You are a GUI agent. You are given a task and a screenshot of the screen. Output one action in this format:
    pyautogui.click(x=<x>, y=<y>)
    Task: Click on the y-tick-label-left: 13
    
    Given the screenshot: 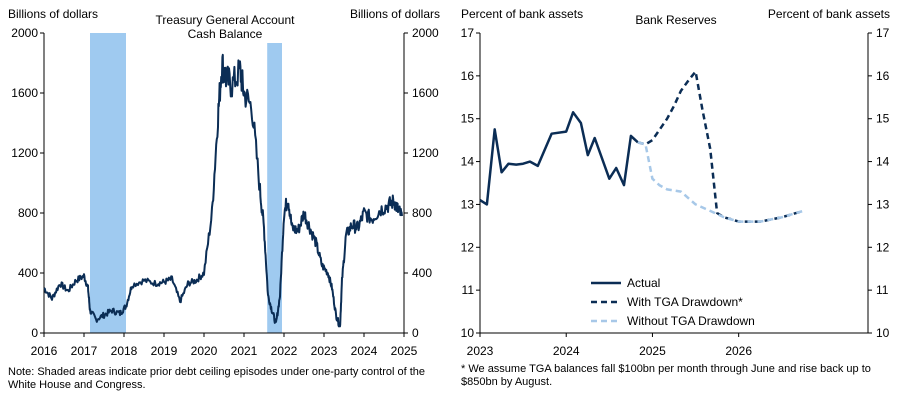 What is the action you would take?
    pyautogui.click(x=468, y=204)
    